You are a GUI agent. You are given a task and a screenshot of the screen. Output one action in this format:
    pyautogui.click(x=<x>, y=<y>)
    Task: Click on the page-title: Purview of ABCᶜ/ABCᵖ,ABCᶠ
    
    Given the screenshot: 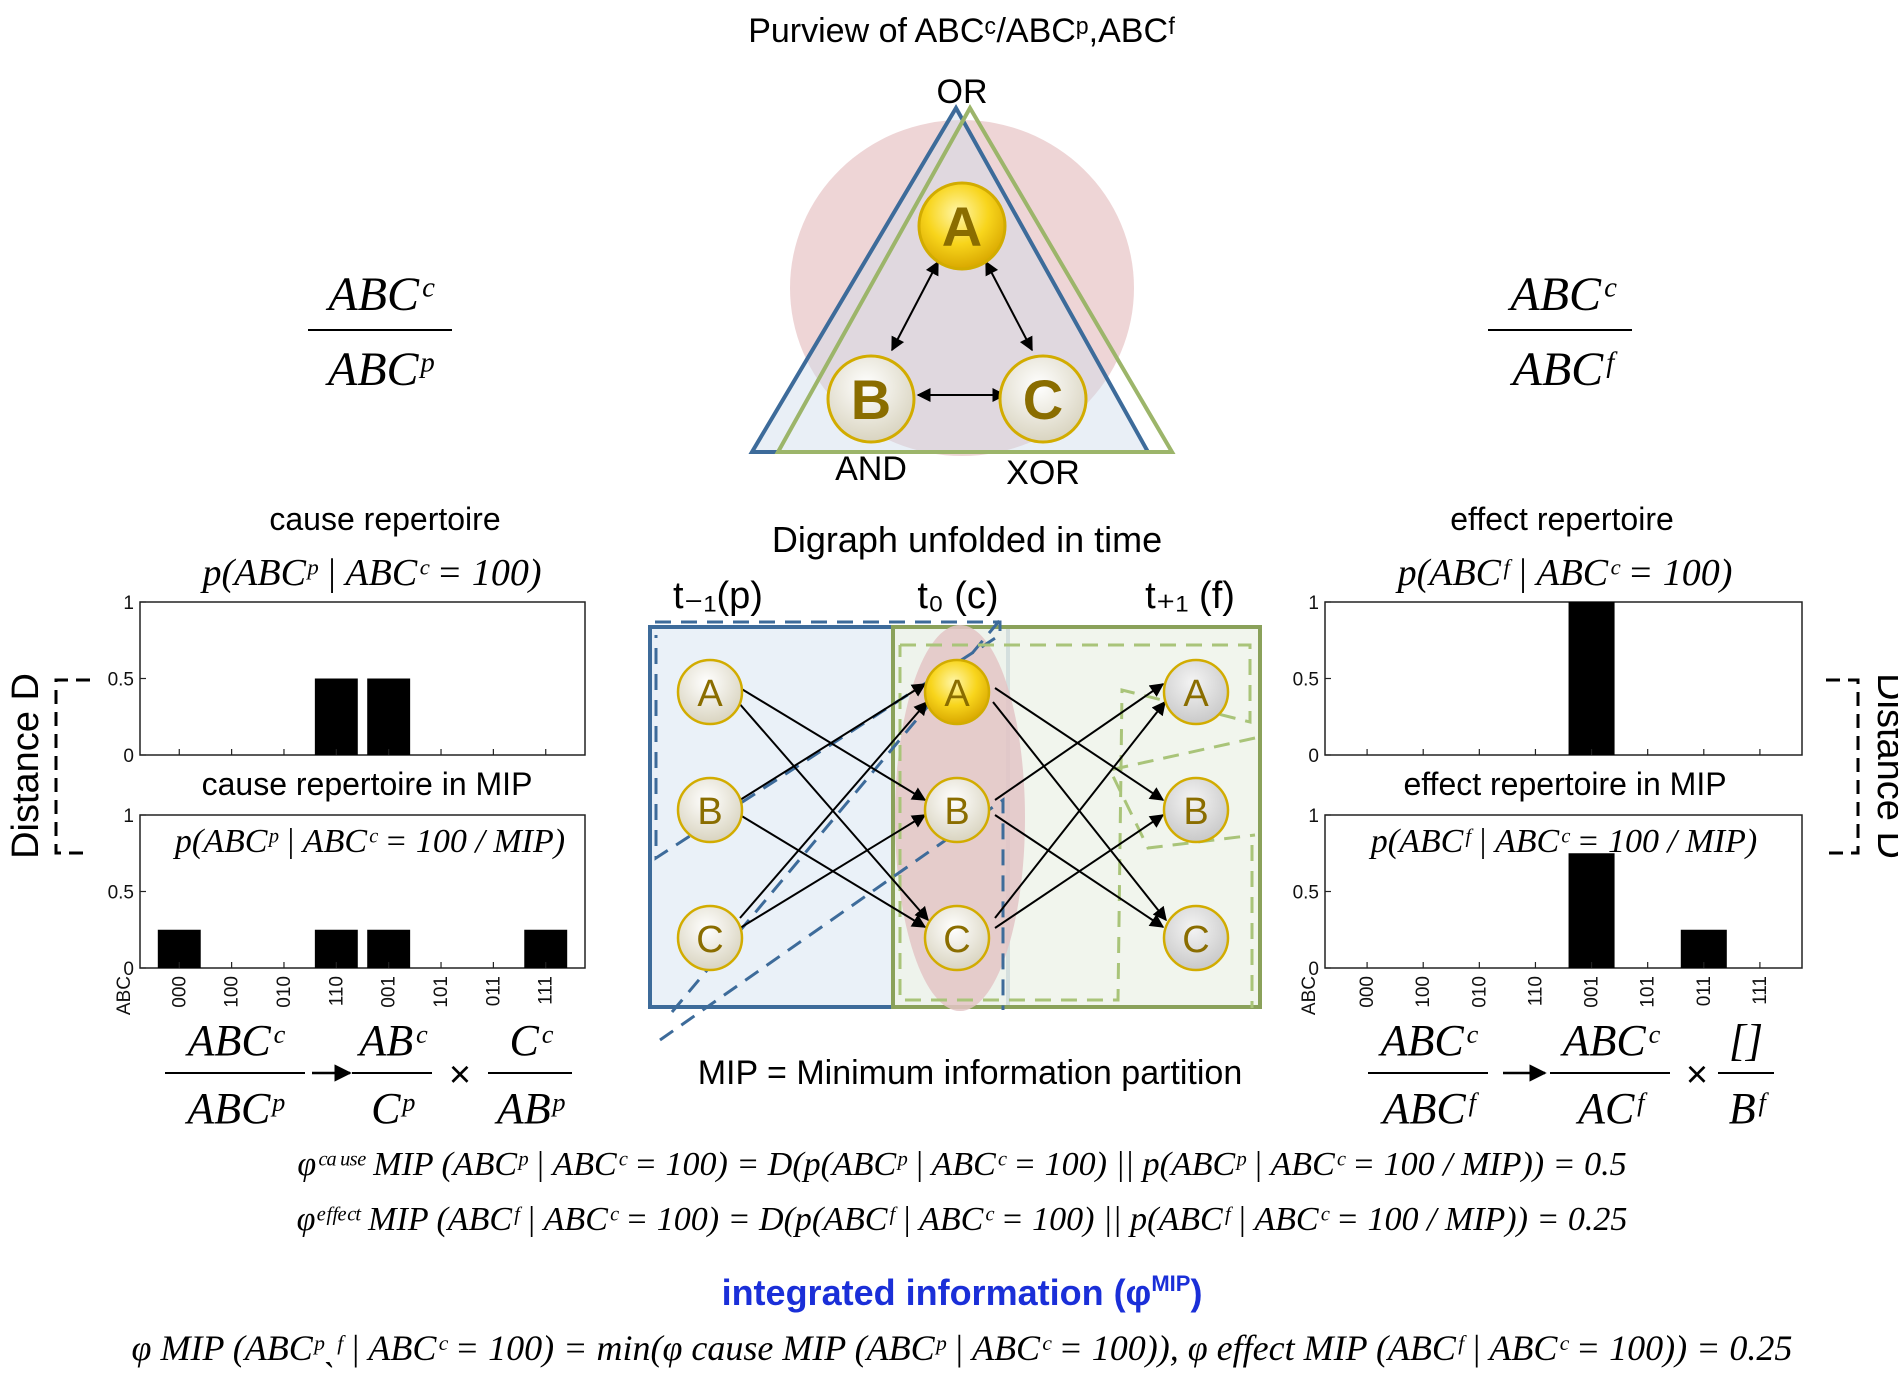 What is the action you would take?
    pyautogui.click(x=962, y=31)
    